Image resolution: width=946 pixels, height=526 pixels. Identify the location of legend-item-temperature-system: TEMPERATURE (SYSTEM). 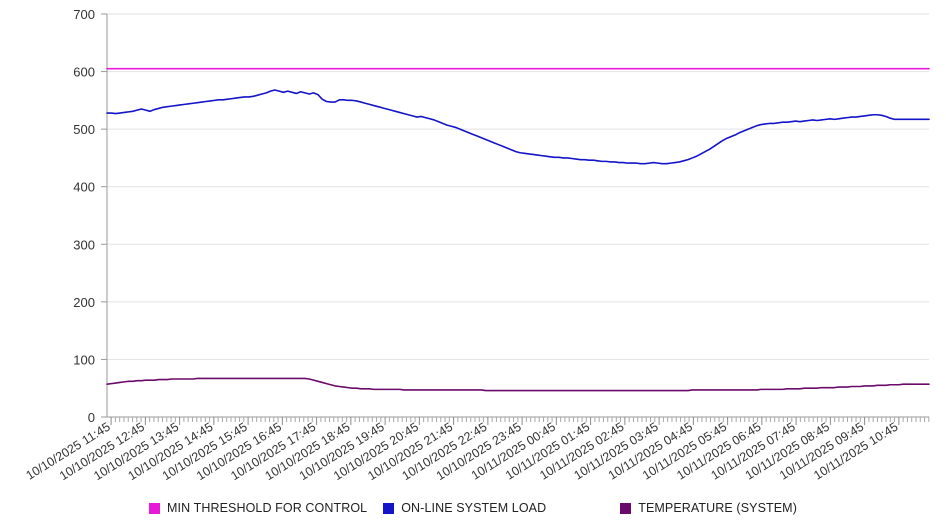
(708, 508).